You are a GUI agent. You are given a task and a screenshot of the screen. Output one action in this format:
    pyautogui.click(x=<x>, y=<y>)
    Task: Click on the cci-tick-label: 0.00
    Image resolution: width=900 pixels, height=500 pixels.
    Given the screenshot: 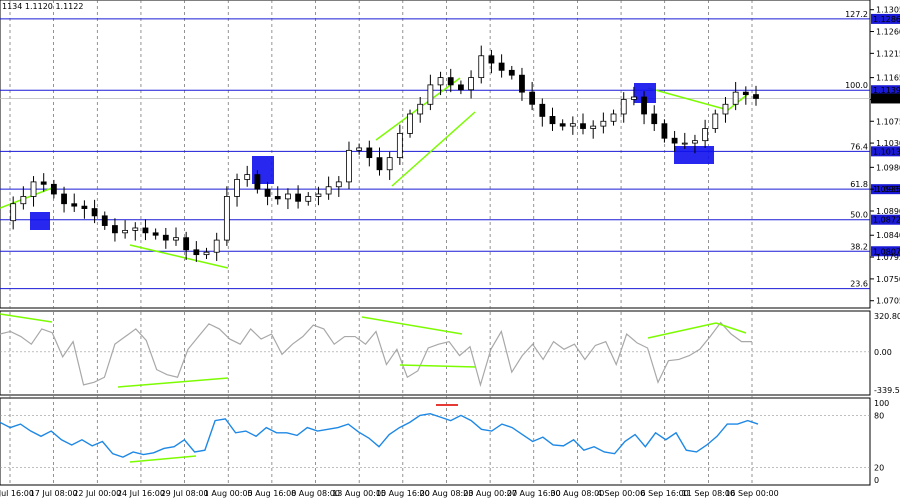 What is the action you would take?
    pyautogui.click(x=883, y=352)
    